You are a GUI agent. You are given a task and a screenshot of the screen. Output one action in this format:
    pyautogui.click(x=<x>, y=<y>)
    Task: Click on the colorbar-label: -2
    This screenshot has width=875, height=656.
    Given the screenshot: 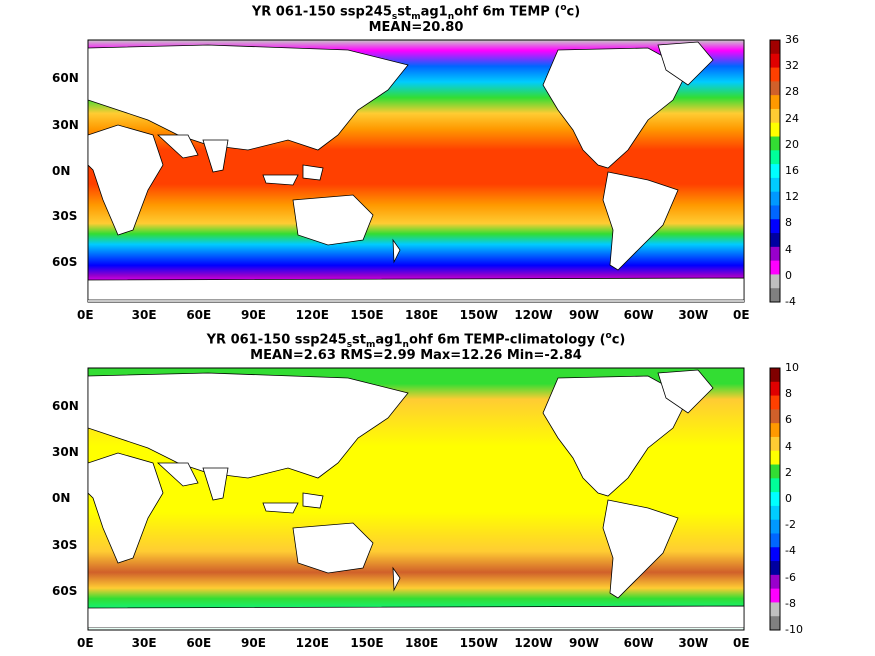 What is the action you would take?
    pyautogui.click(x=790, y=525)
    